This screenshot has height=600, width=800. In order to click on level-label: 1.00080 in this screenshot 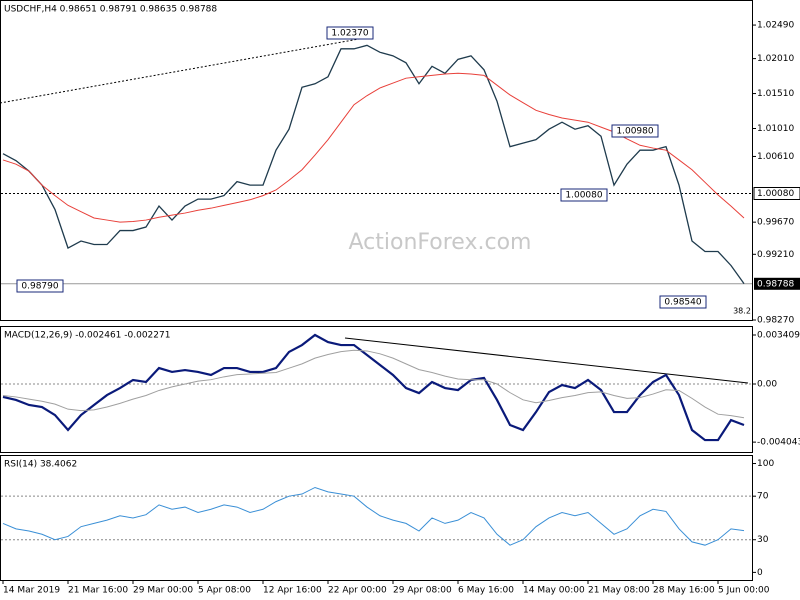, I will do `click(775, 194)`.